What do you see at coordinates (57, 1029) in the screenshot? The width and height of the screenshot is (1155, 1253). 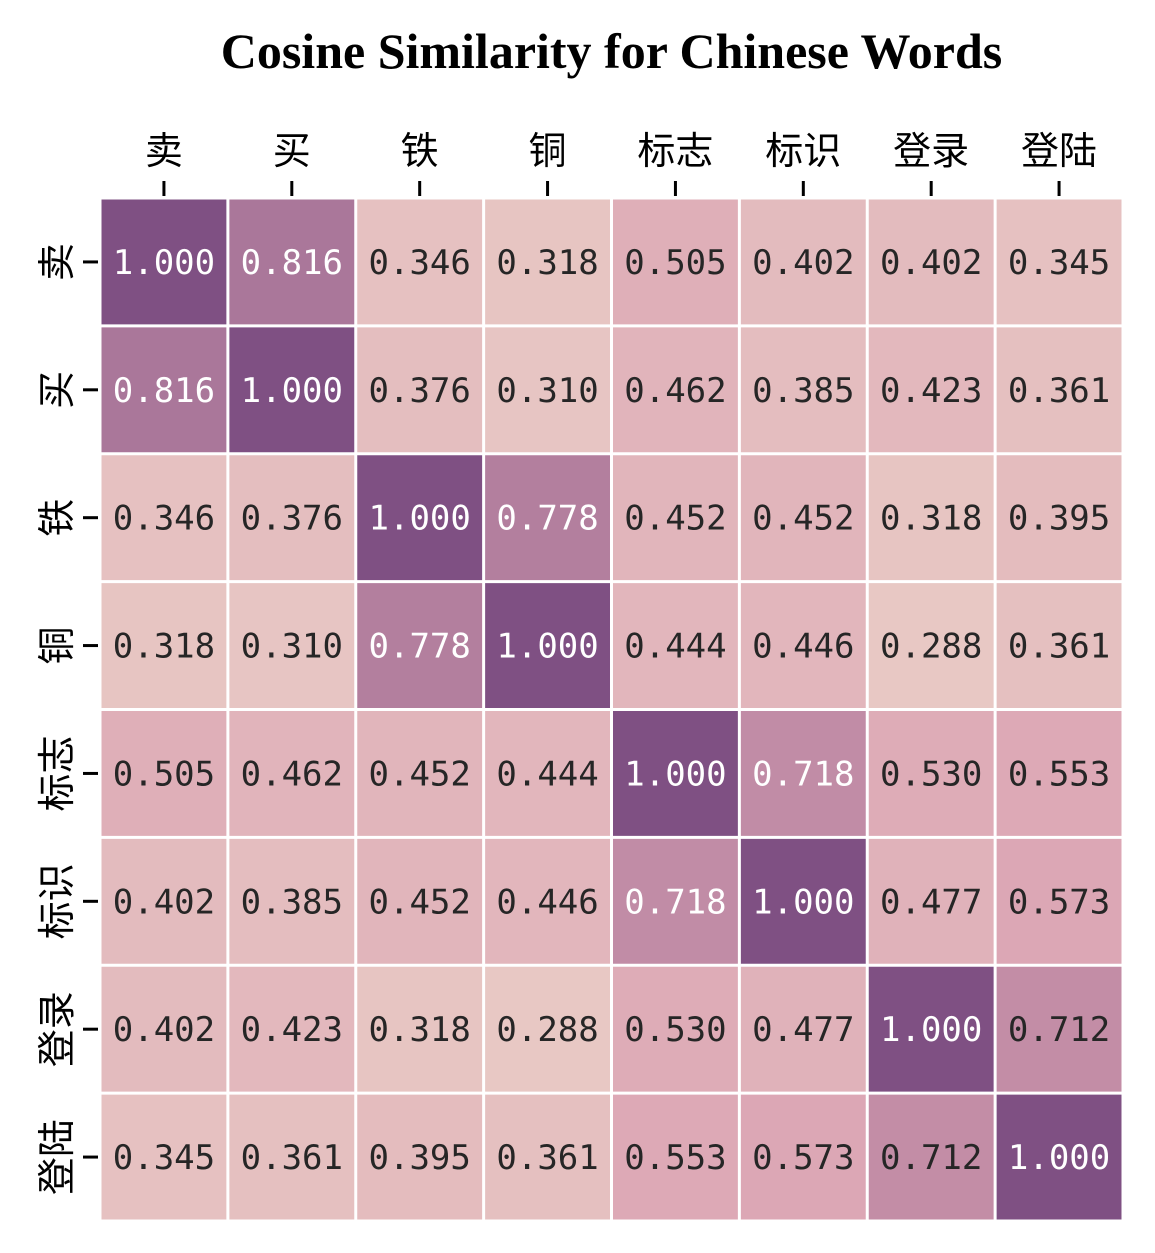 I see `y-tick-label: 登录` at bounding box center [57, 1029].